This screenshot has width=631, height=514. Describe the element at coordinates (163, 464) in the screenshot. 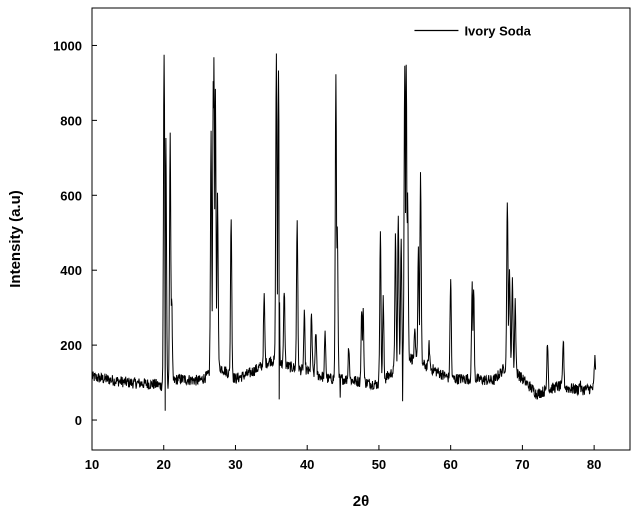

I see `x-tick-label: 20` at that location.